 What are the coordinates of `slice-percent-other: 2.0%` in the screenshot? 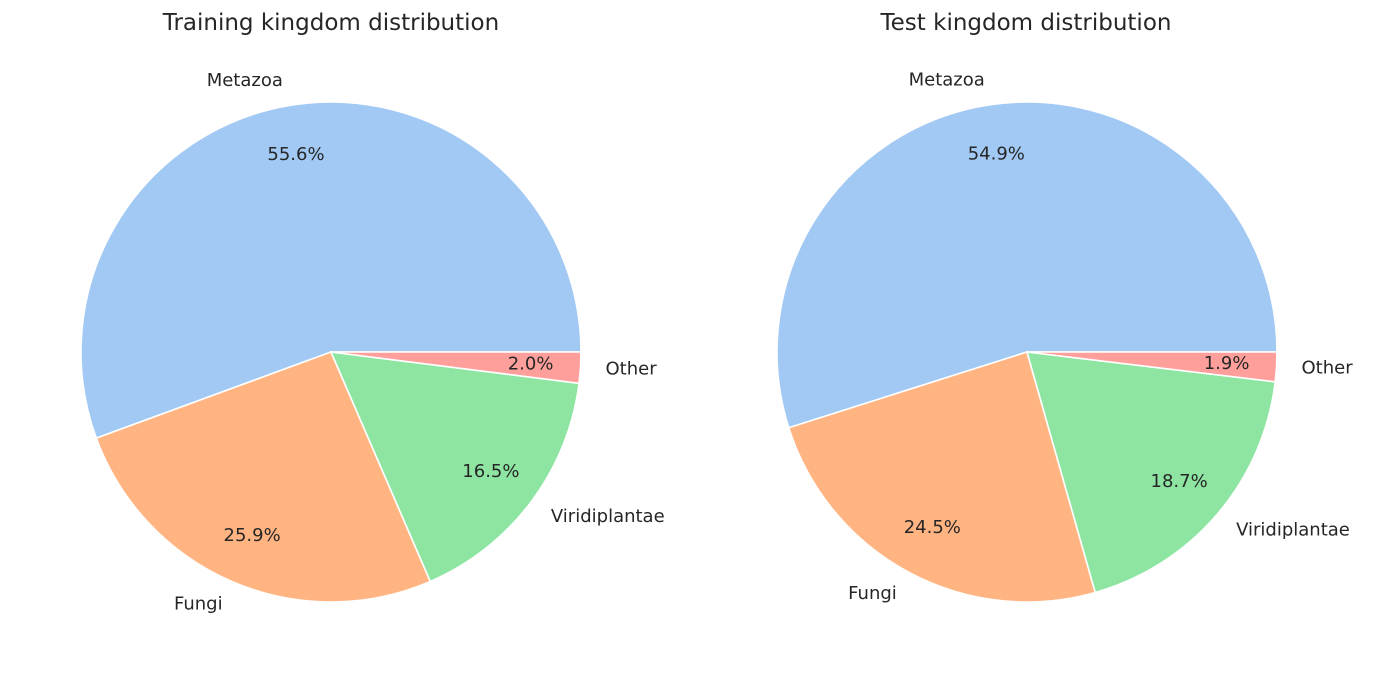 It's located at (531, 364).